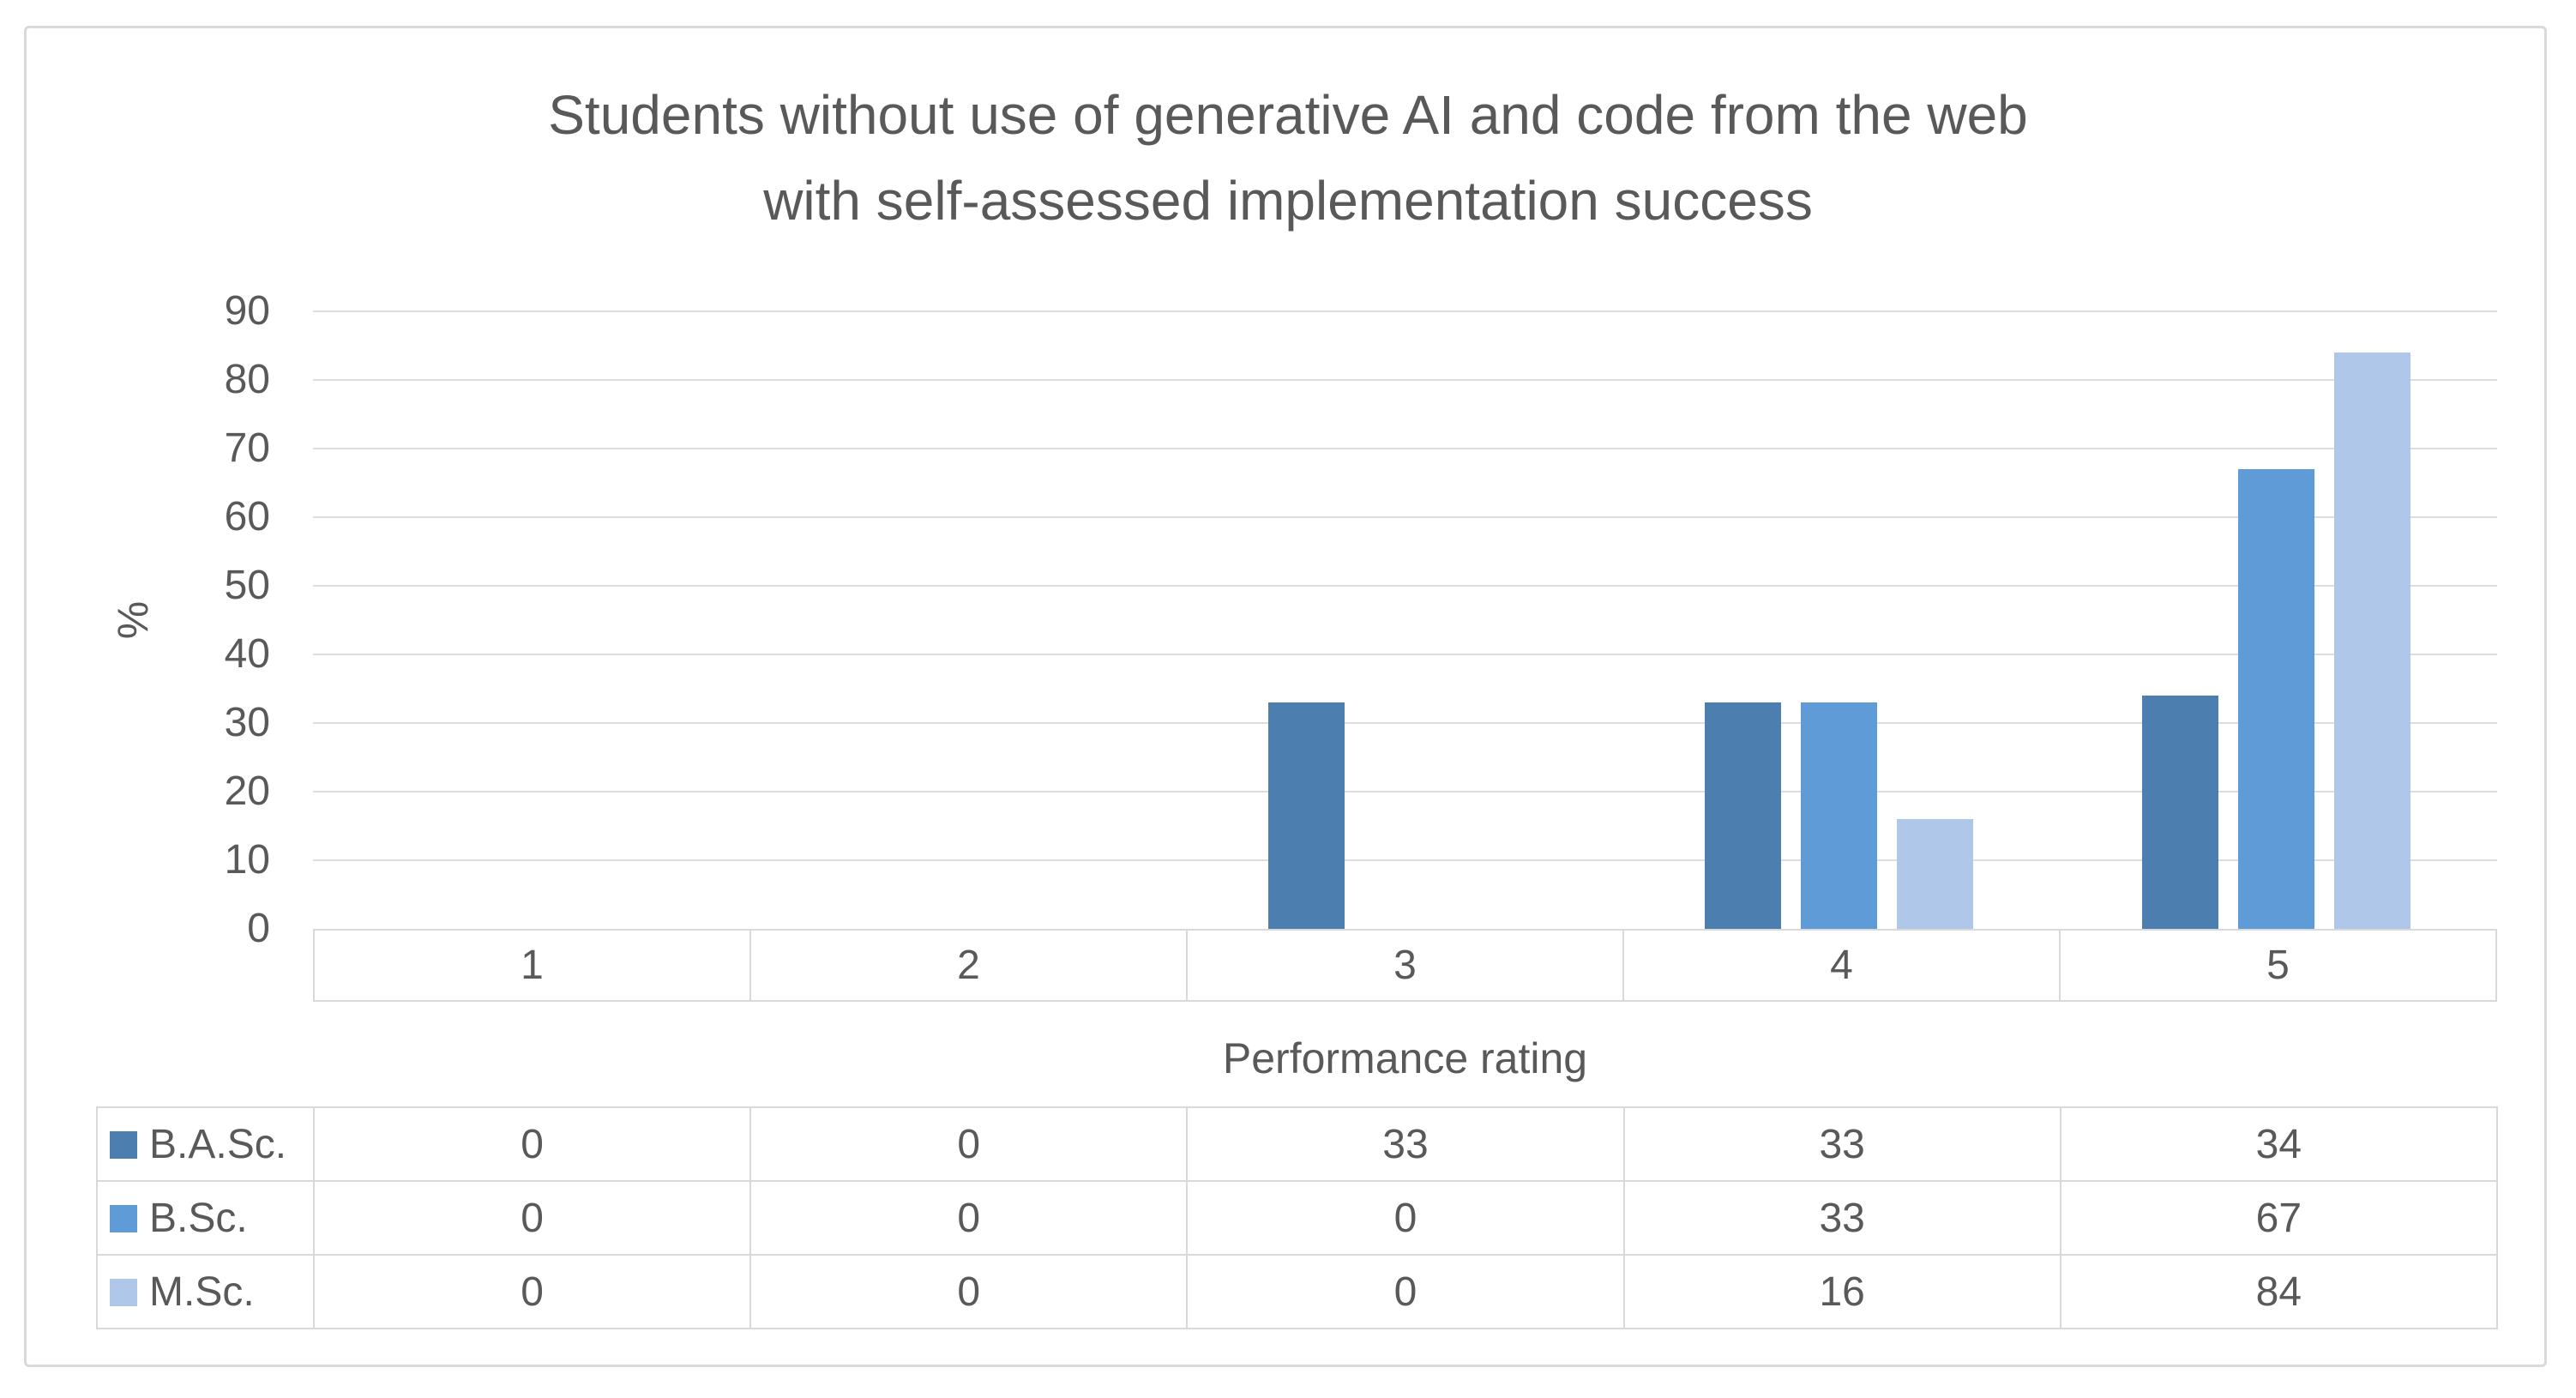 This screenshot has width=2576, height=1398. I want to click on y-tick-label: 20, so click(247, 791).